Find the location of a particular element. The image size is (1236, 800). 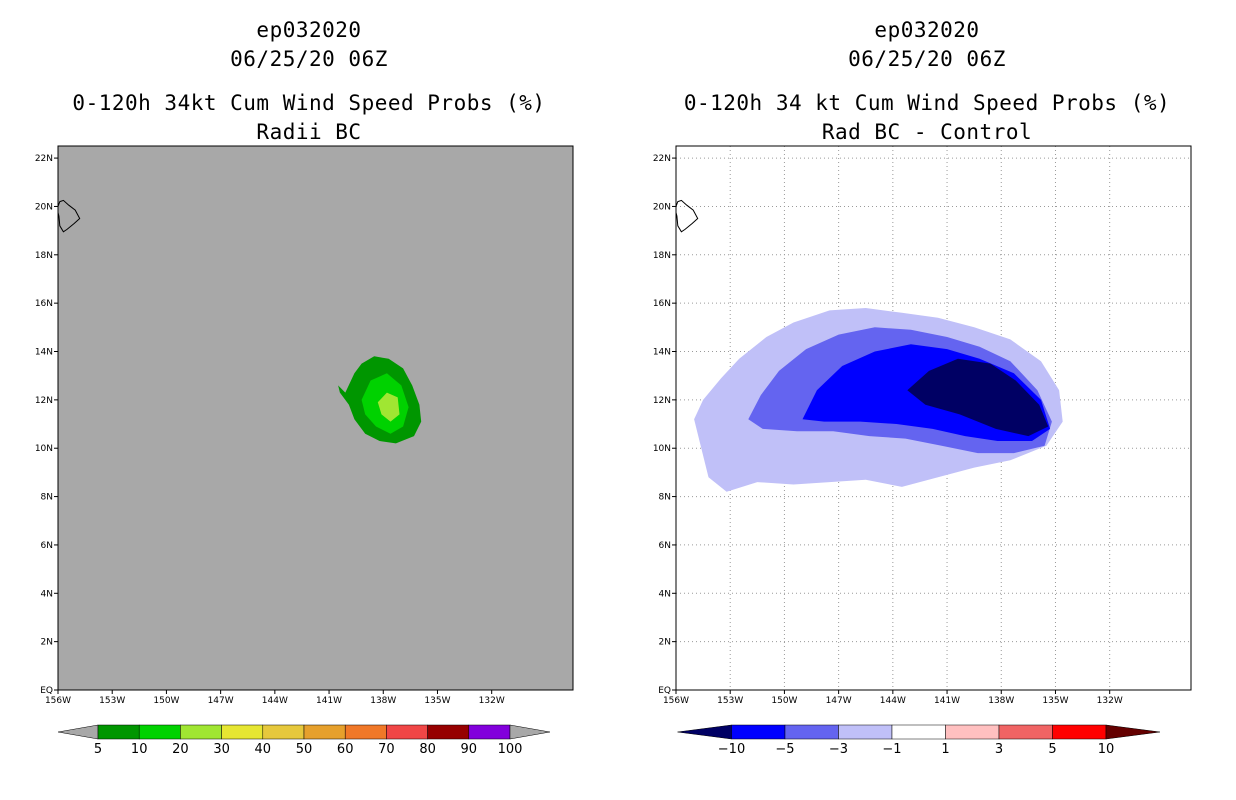

colorbar-label: −3 is located at coordinates (838, 749).